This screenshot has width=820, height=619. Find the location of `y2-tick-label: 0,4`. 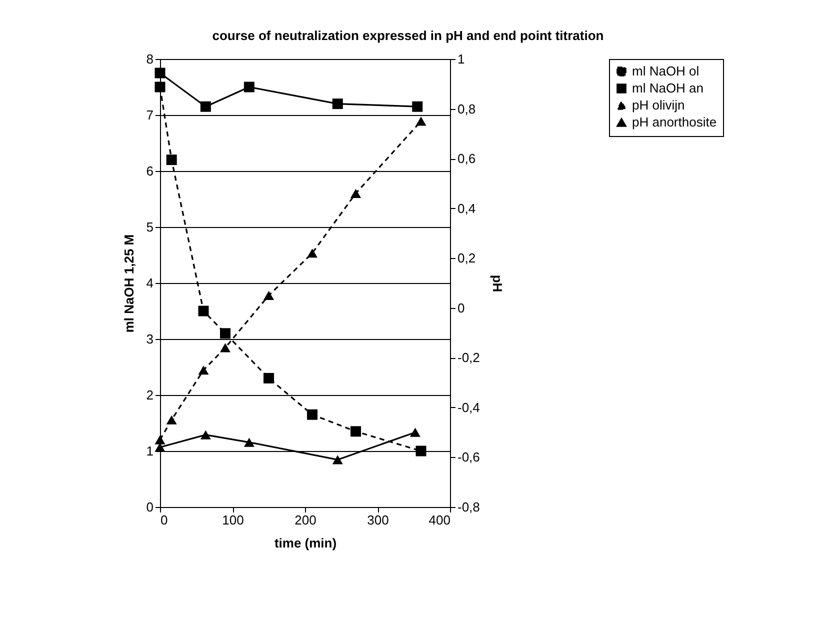

y2-tick-label: 0,4 is located at coordinates (467, 208).